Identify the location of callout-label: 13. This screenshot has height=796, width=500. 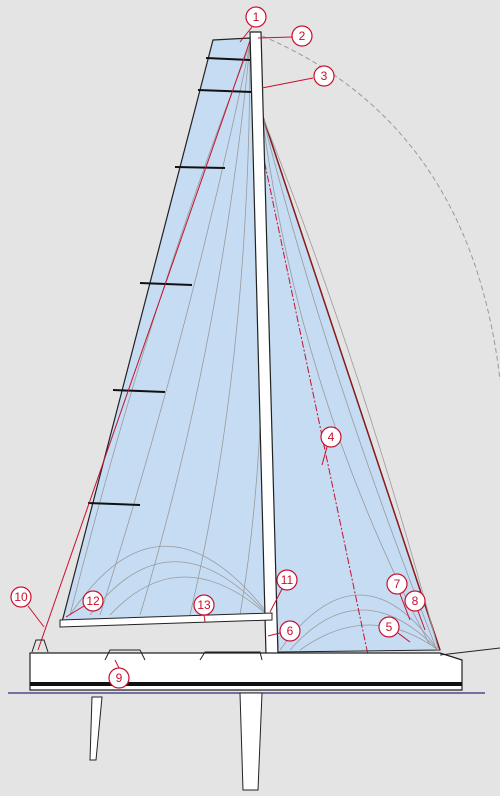
(204, 605).